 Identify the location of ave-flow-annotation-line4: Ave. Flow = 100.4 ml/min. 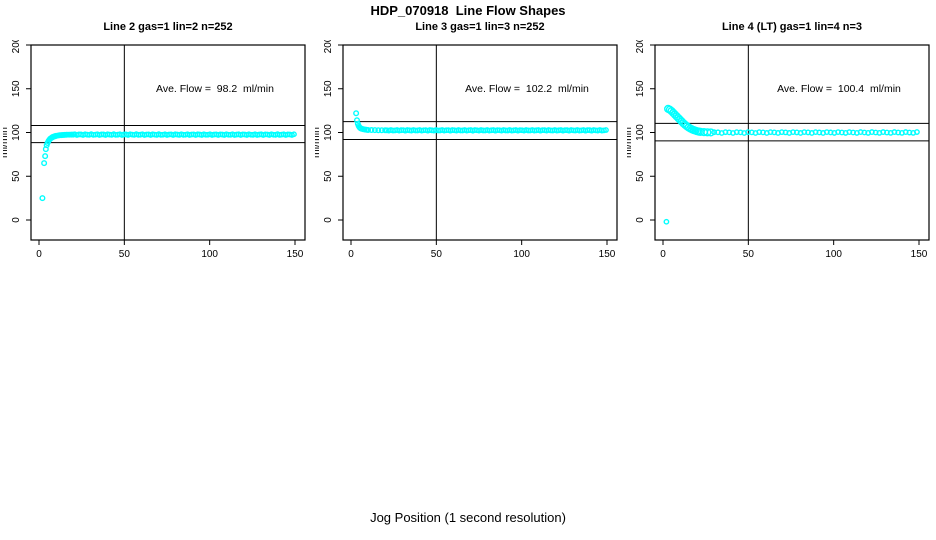
(839, 89).